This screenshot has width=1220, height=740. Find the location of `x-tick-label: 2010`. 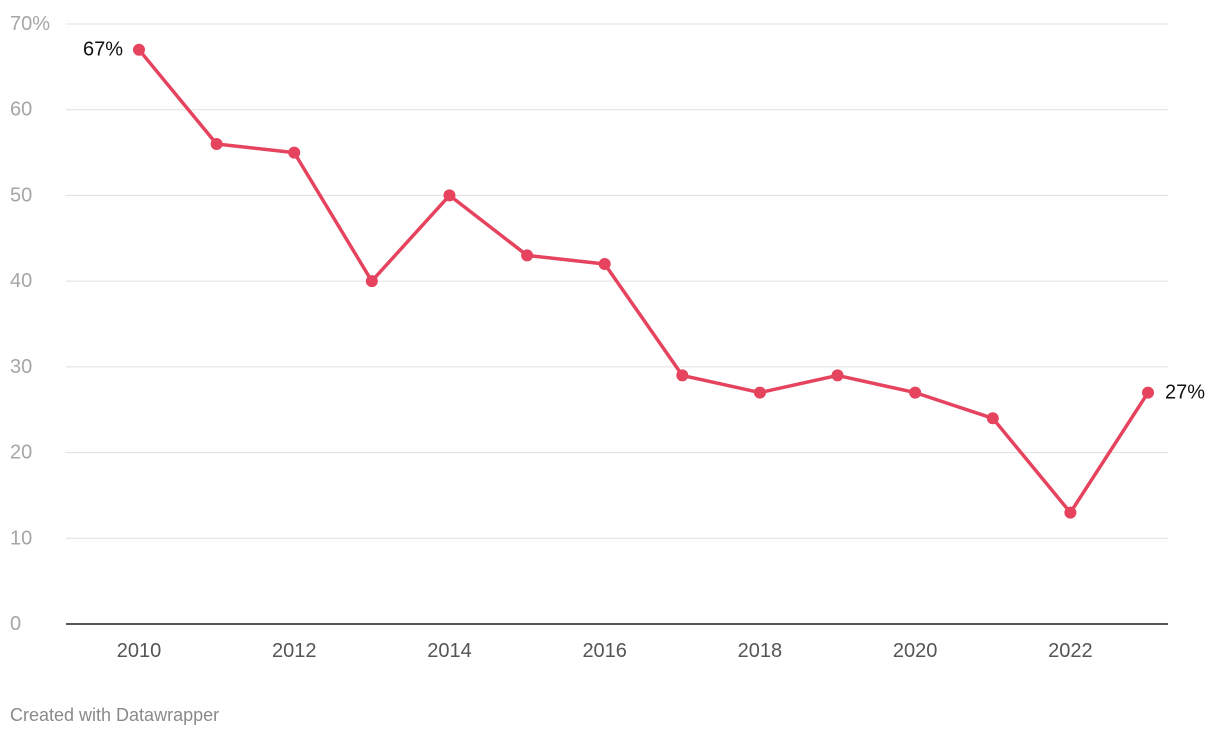

x-tick-label: 2010 is located at coordinates (139, 651).